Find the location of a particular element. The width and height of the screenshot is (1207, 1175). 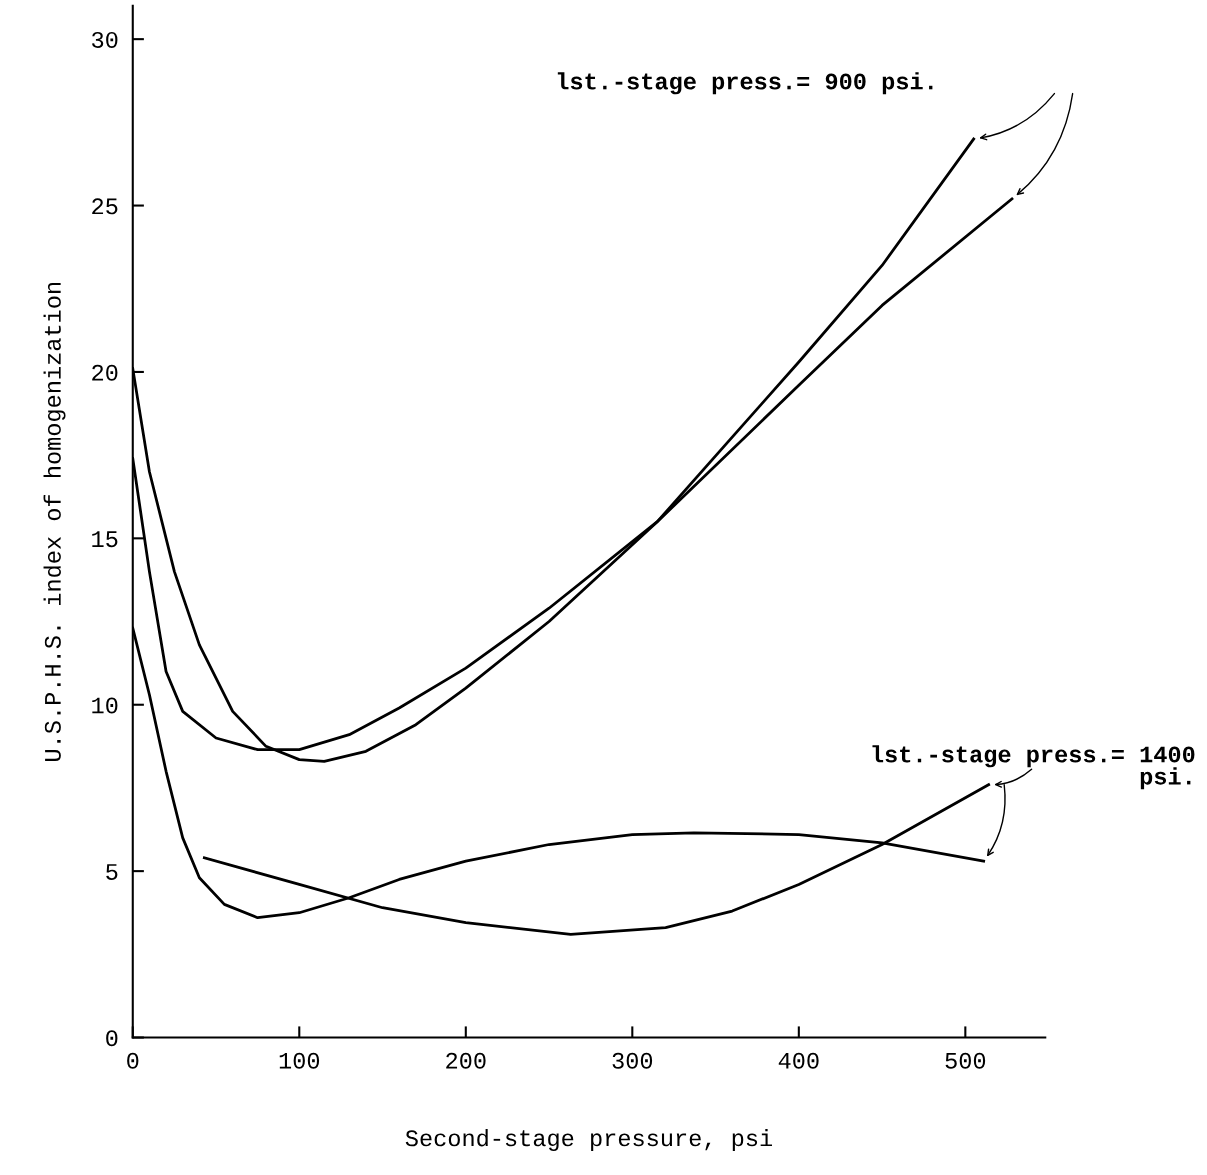

y-tick-label: 30 is located at coordinates (105, 39).